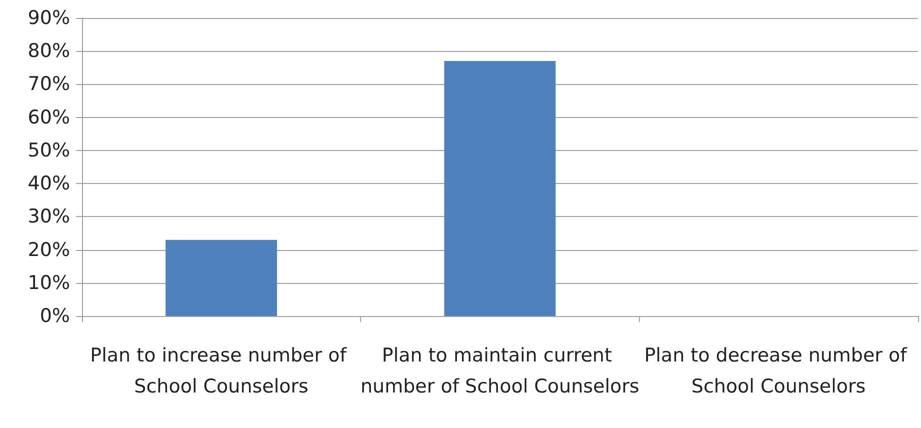  I want to click on y-tick-label: 80%, so click(49, 51).